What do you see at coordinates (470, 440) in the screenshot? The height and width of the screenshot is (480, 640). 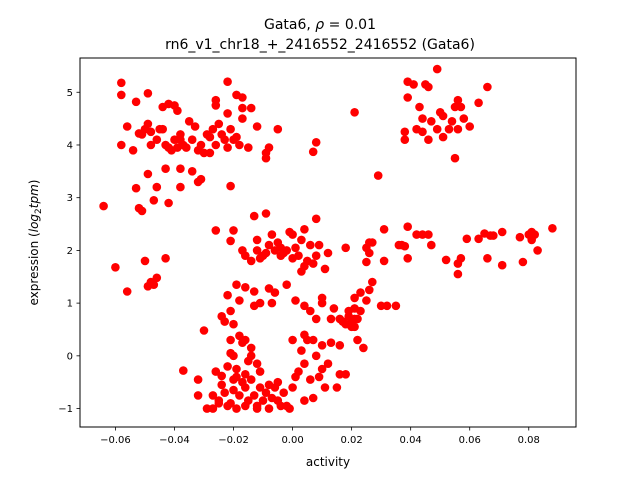 I see `x-tick-label: 0.06` at bounding box center [470, 440].